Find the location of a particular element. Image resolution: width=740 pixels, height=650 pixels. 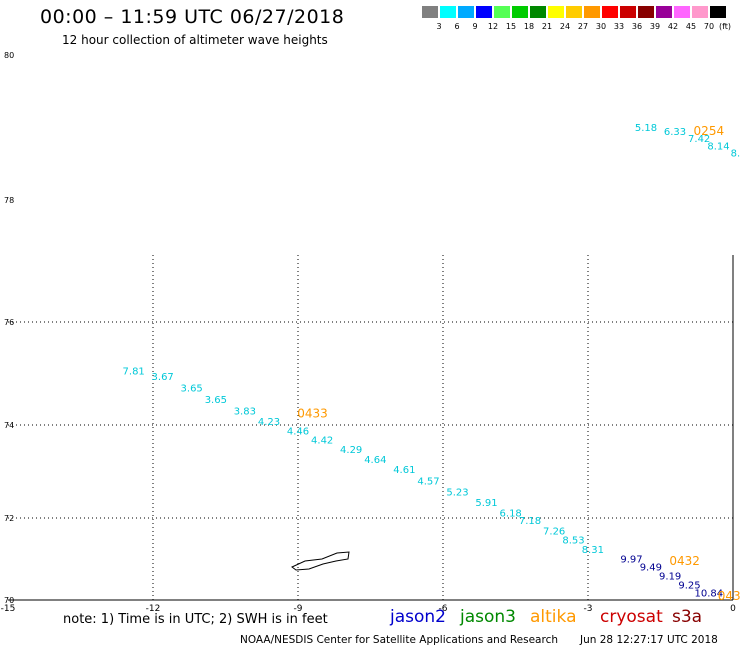

swh-value: 5.91 is located at coordinates (486, 503).